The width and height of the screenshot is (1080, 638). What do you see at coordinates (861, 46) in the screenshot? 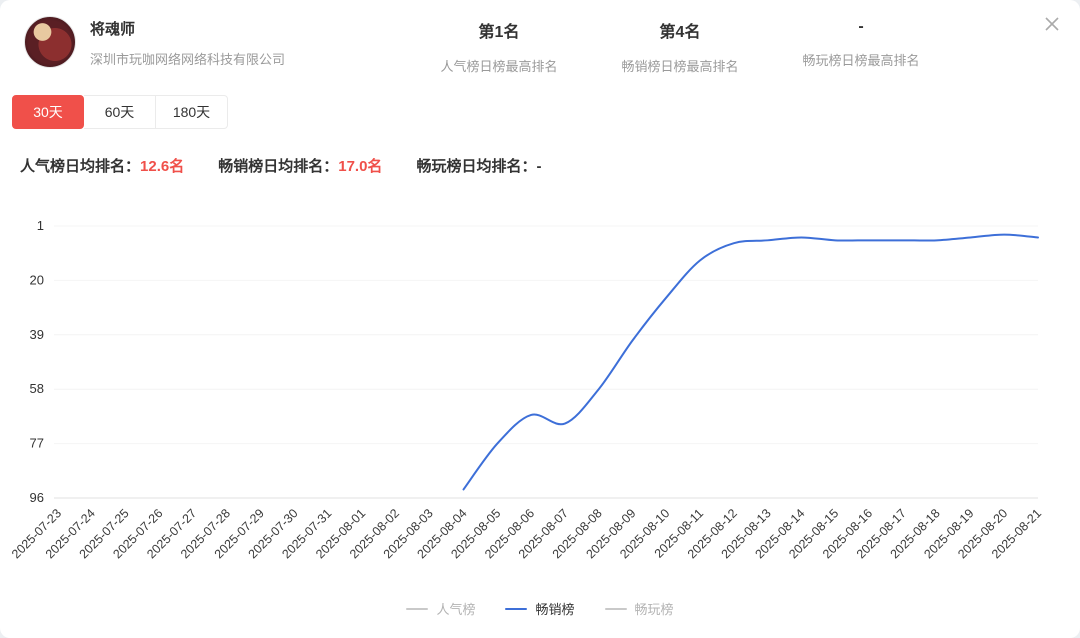
I see `stat-mostplayed-best: - 畅玩榜日榜最高排名` at bounding box center [861, 46].